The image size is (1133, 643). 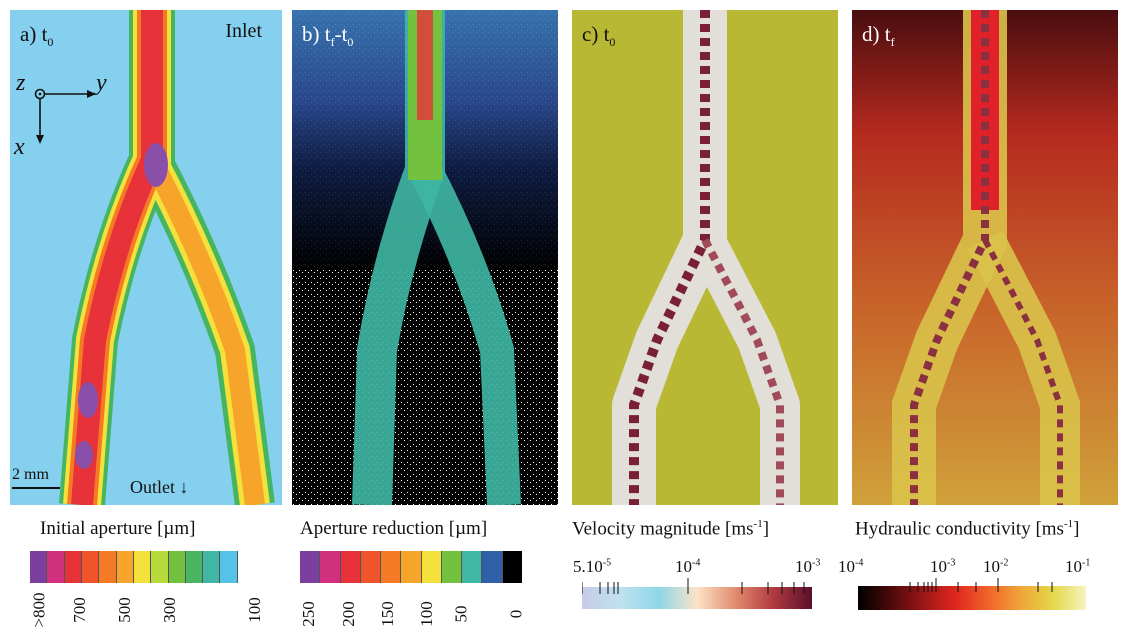 What do you see at coordinates (387, 614) in the screenshot?
I see `reduction-tick-label: 150` at bounding box center [387, 614].